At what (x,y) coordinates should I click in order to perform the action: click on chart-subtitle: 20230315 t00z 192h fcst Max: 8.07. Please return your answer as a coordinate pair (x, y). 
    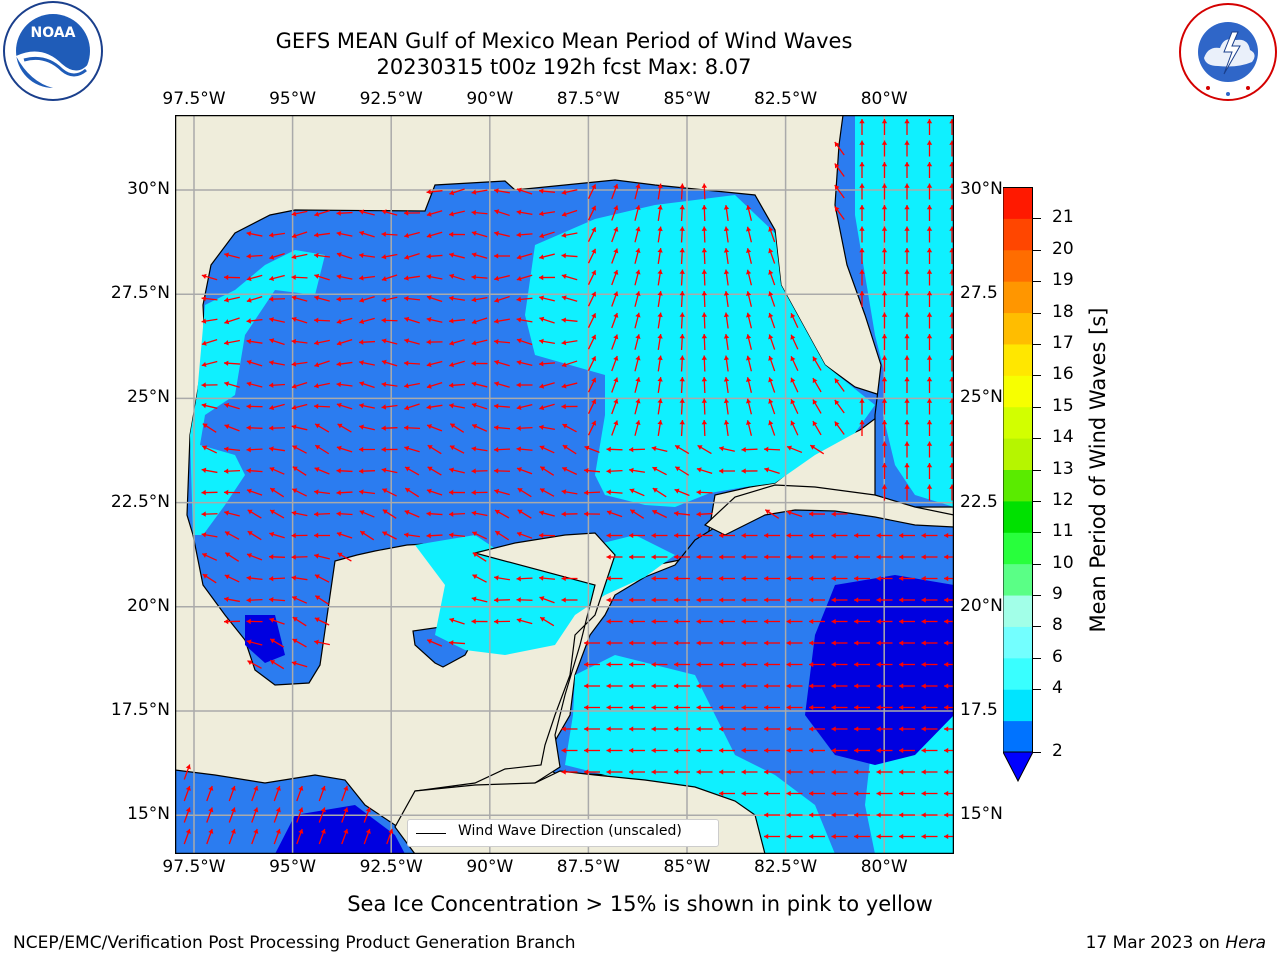
    Looking at the image, I should click on (564, 67).